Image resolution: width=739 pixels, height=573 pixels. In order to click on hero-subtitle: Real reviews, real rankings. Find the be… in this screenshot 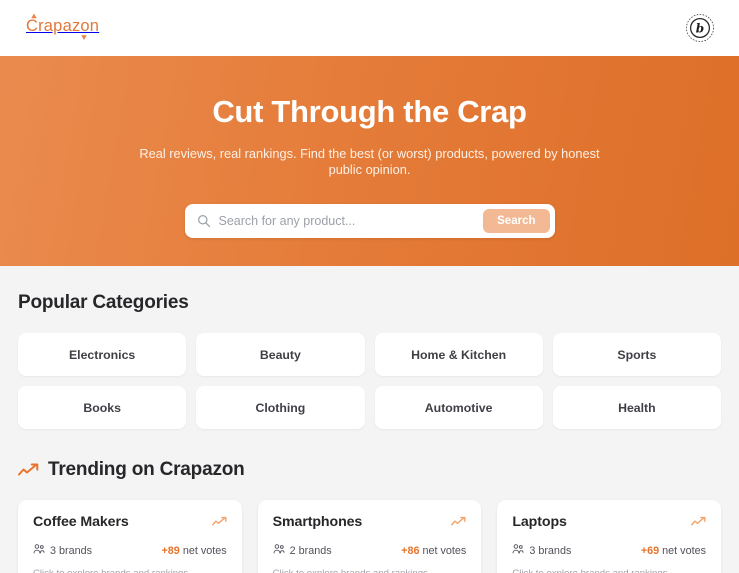, I will do `click(369, 162)`.